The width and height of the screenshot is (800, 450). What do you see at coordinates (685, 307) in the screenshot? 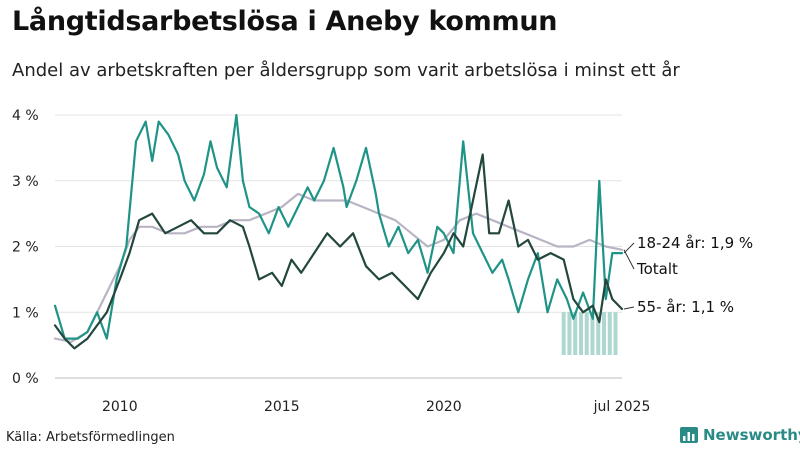
I see `series-end-label: 55- år: 1,1 %` at bounding box center [685, 307].